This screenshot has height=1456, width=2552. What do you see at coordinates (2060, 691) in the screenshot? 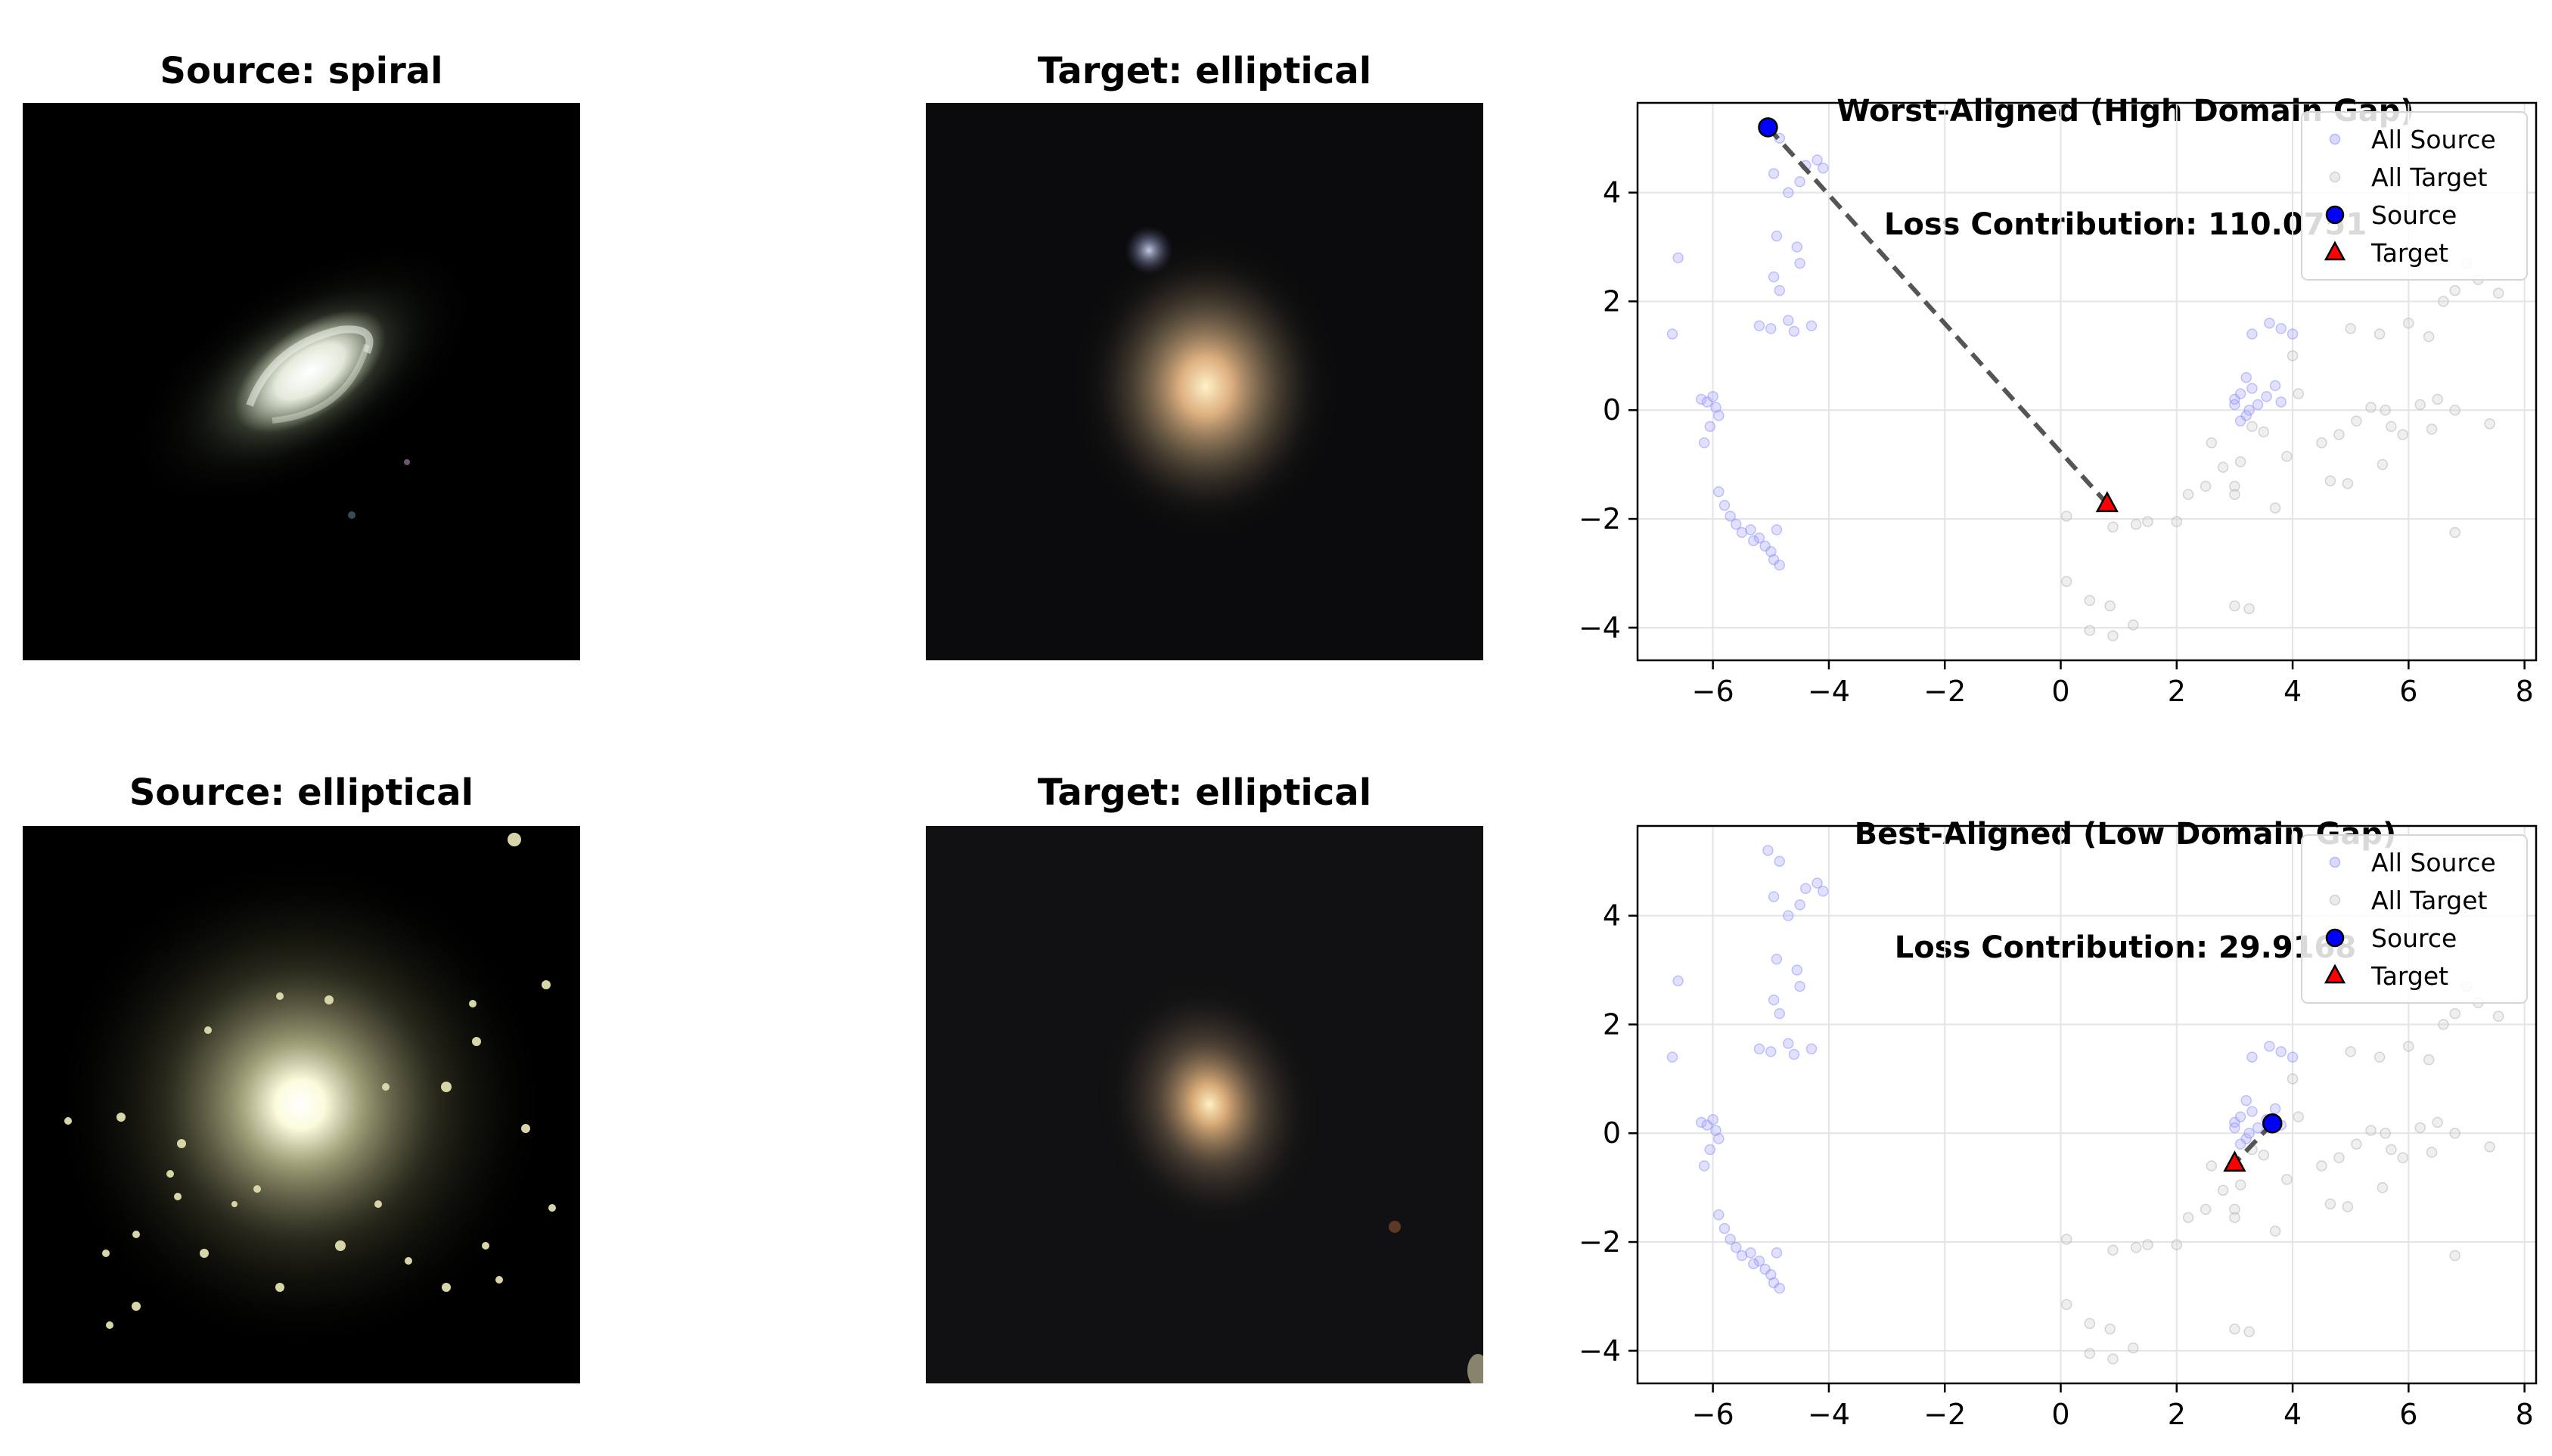
I see `x-tick-label: 0` at bounding box center [2060, 691].